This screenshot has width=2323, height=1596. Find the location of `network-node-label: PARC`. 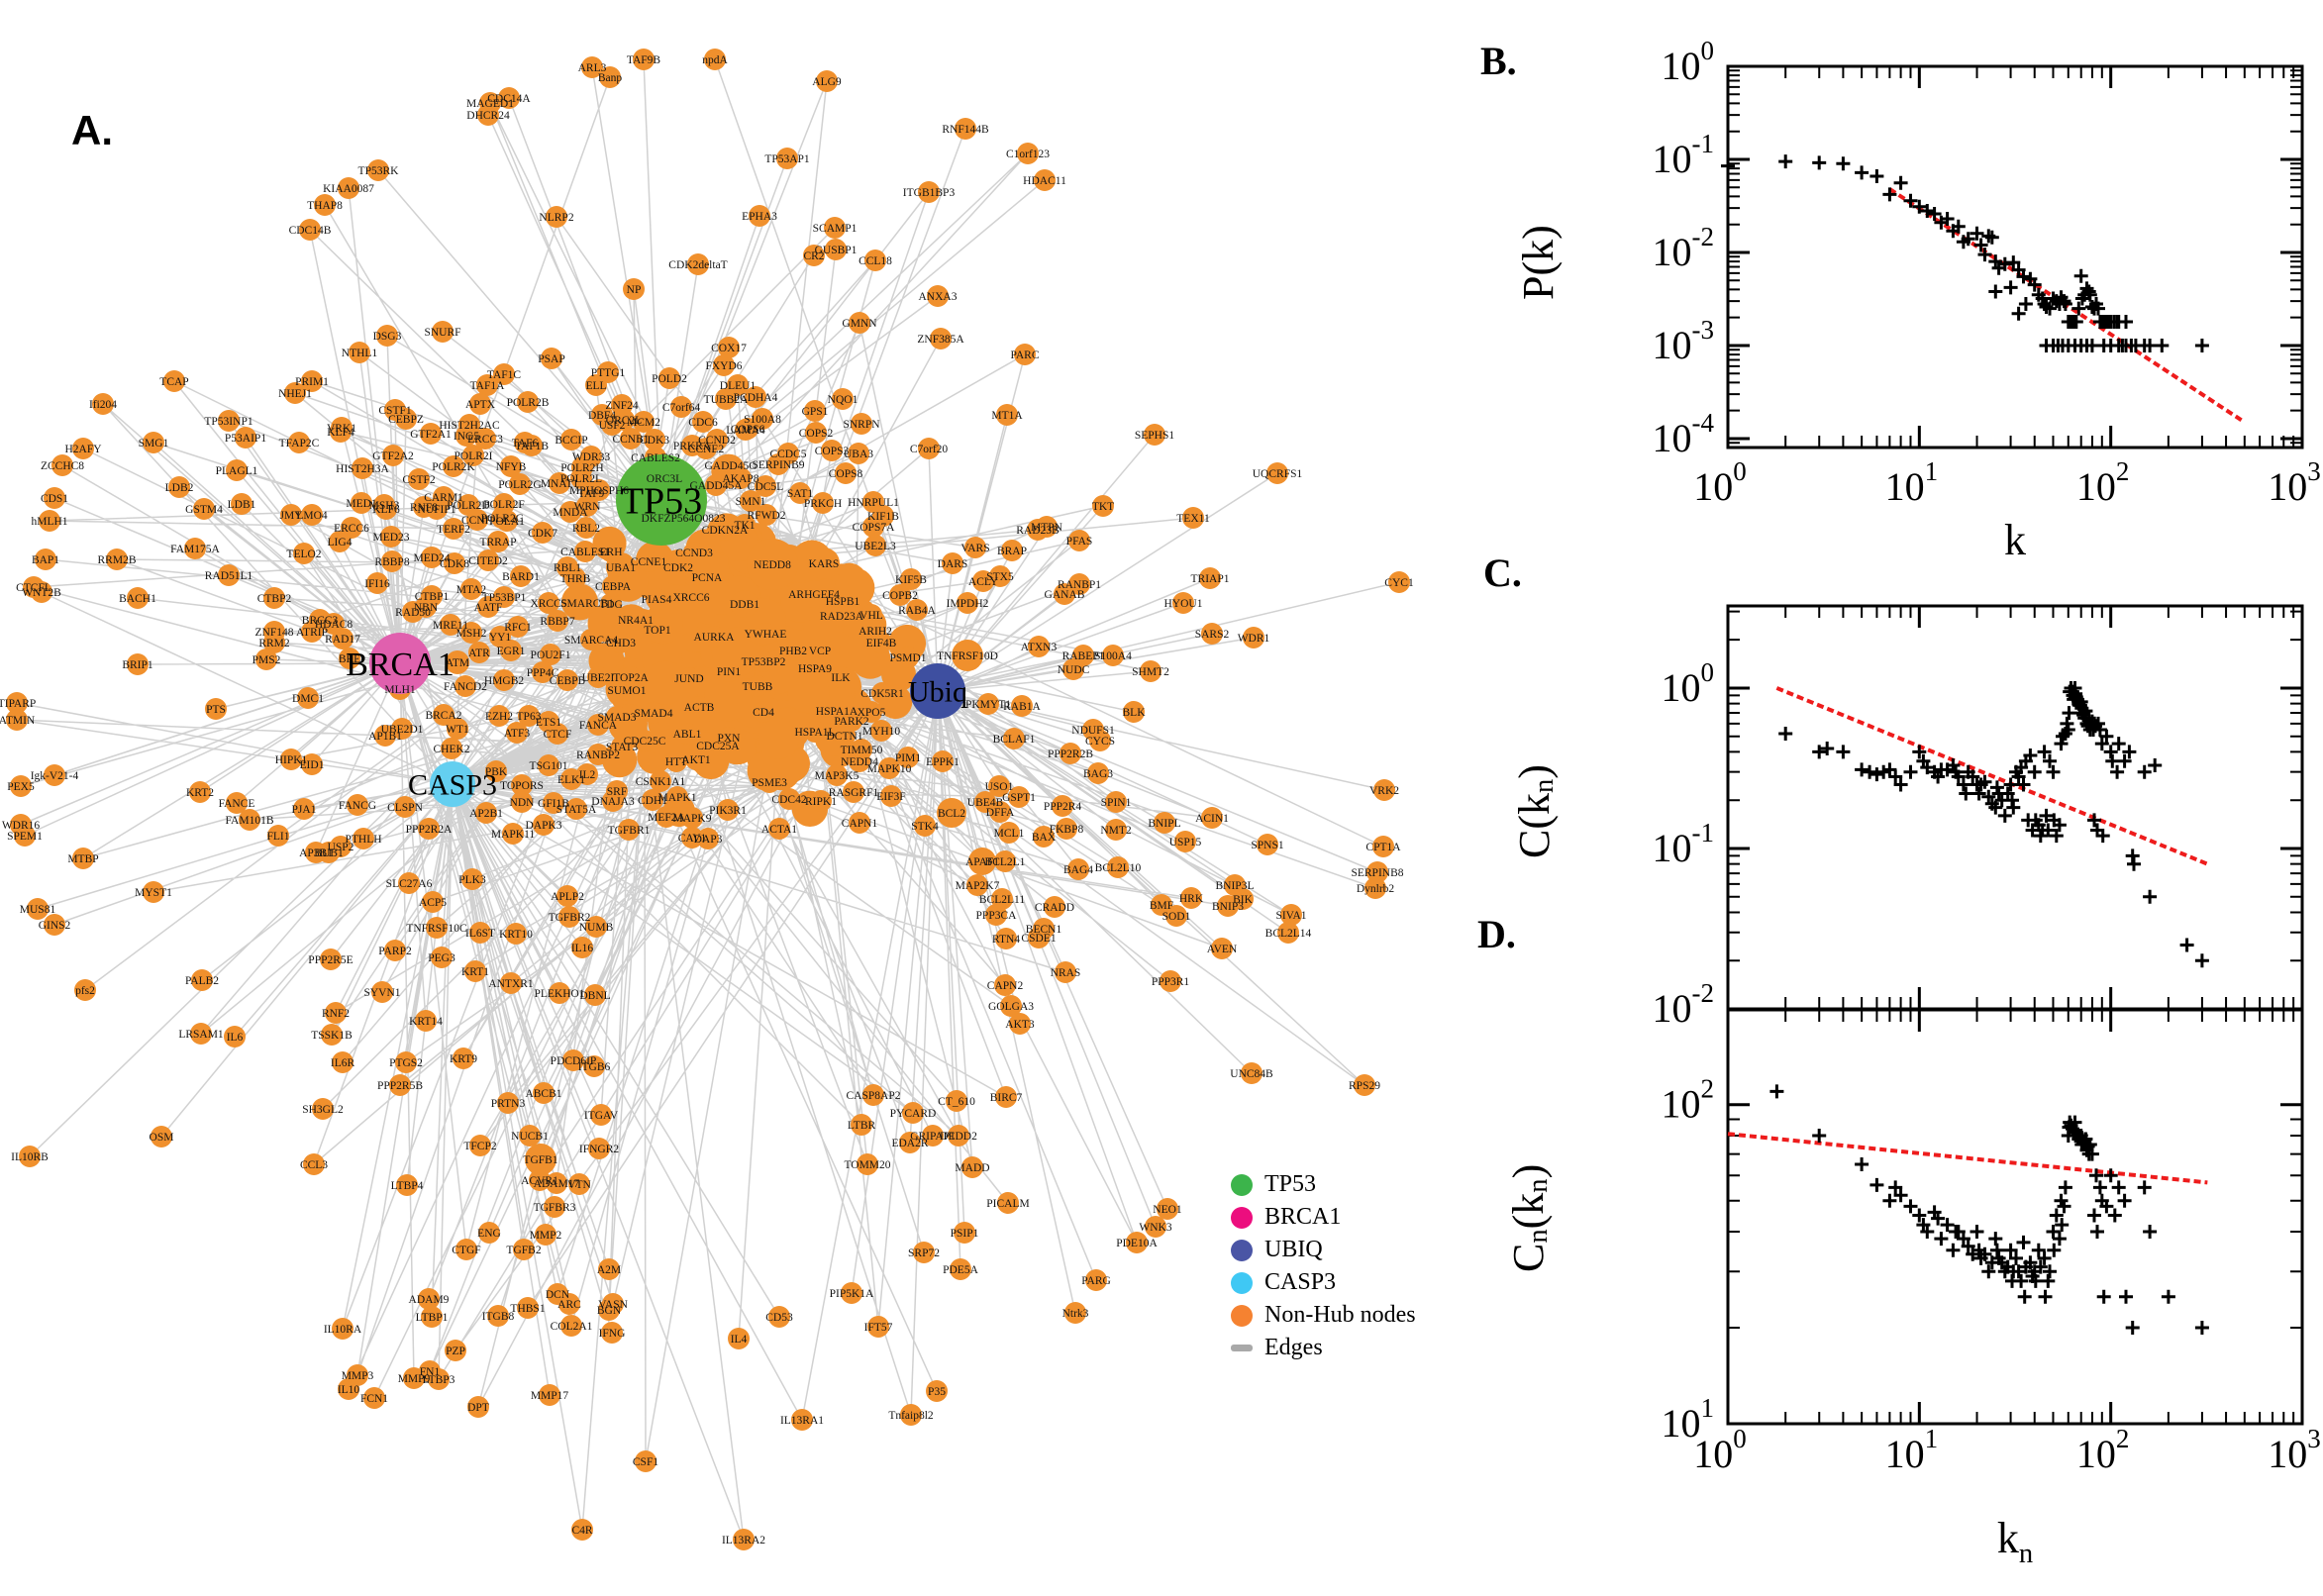

network-node-label: PARC is located at coordinates (1025, 355).